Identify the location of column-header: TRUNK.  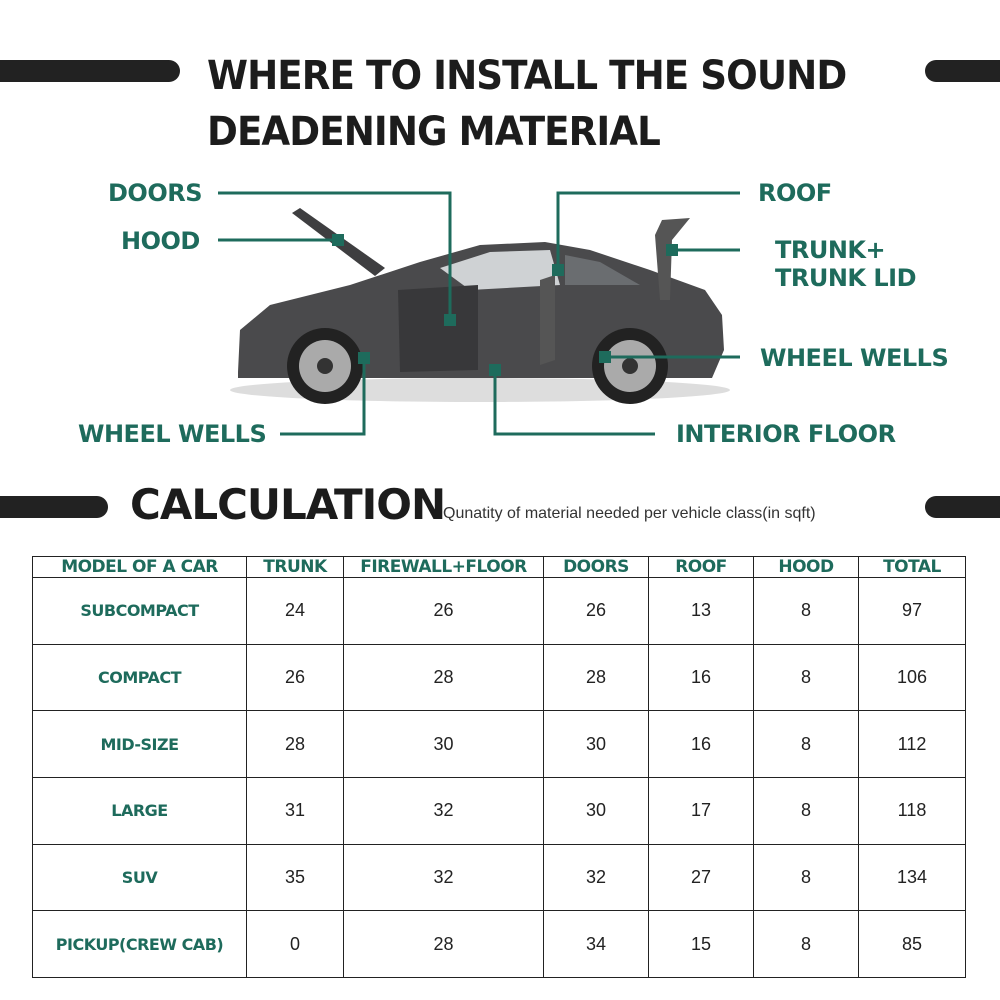
(295, 567).